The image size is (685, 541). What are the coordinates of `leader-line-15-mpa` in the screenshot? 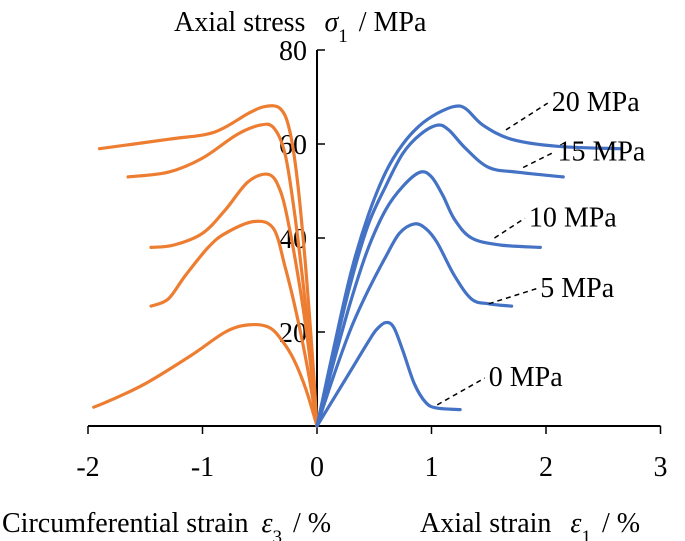 It's located at (538, 160).